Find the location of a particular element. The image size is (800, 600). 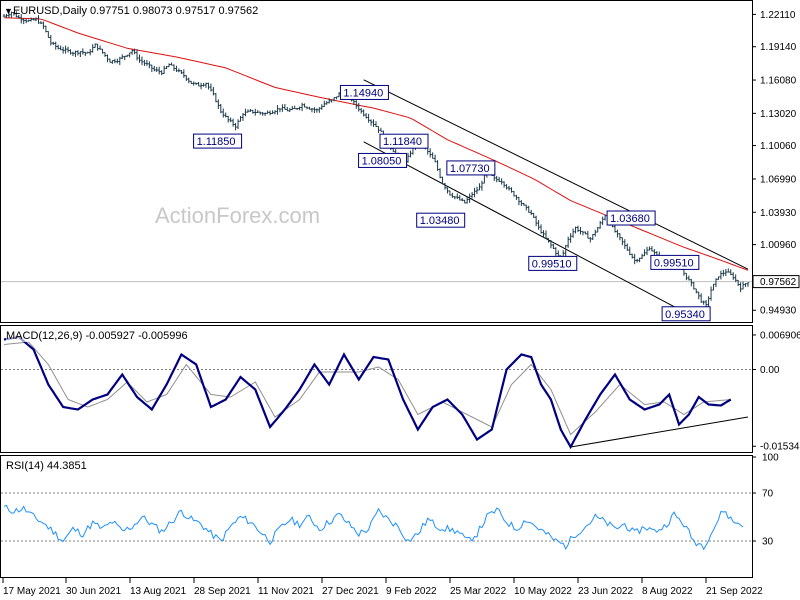

date-tick-label: 21 Sep 2022 is located at coordinates (734, 591).